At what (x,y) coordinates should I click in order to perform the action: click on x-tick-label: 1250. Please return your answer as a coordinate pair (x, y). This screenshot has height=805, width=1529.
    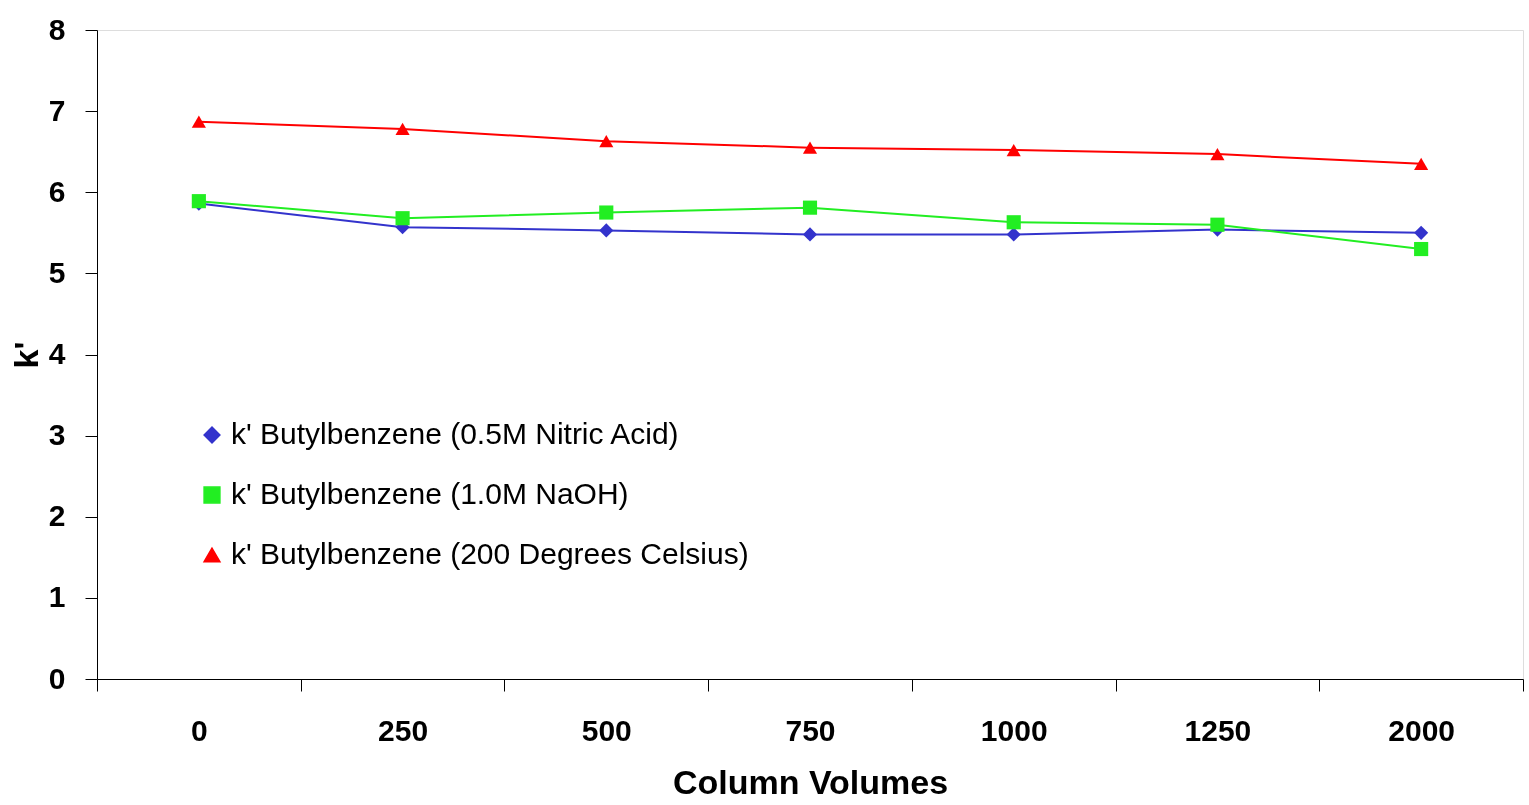
    Looking at the image, I should click on (1218, 730).